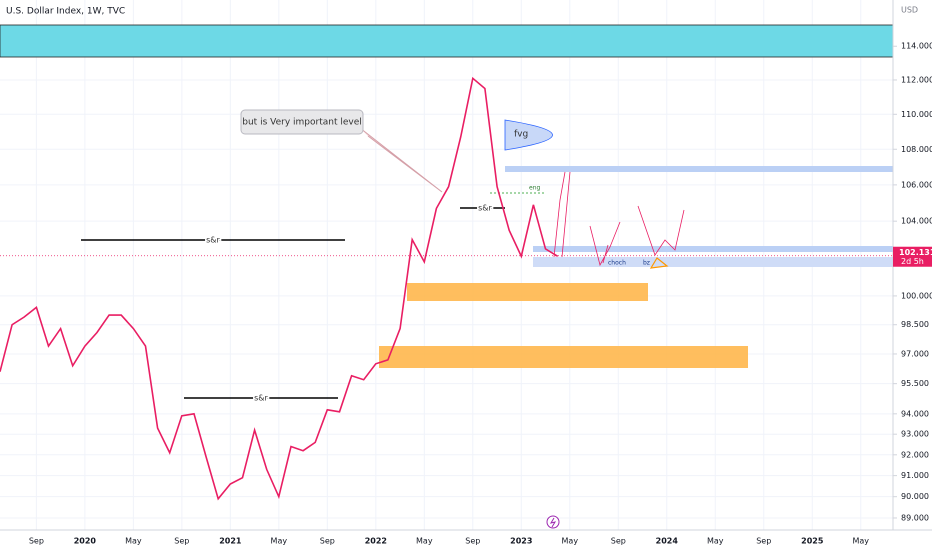 This screenshot has height=550, width=932. I want to click on y-tick-label: 114.000, so click(916, 46).